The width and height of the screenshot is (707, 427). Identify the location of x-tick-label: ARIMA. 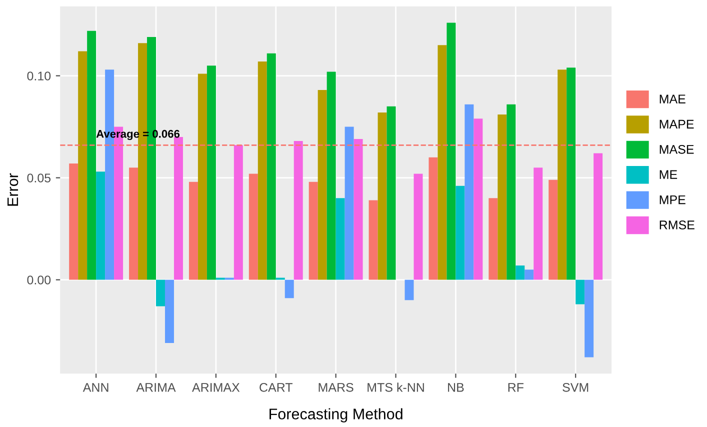
(156, 387).